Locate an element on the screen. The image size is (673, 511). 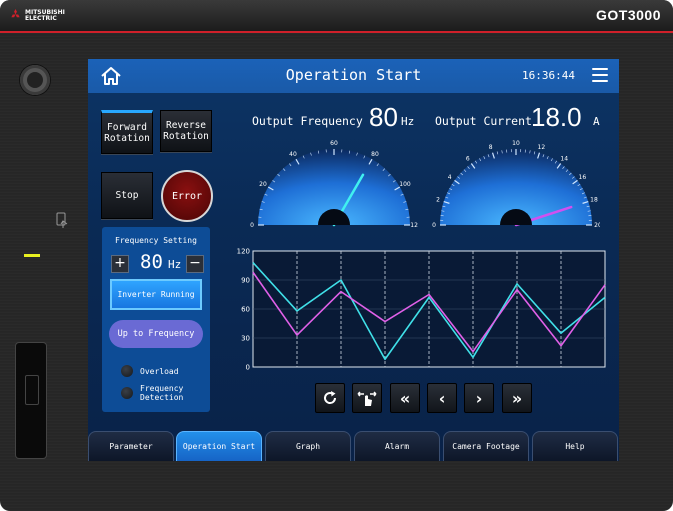
gauge-tick-label: 100 is located at coordinates (405, 184).